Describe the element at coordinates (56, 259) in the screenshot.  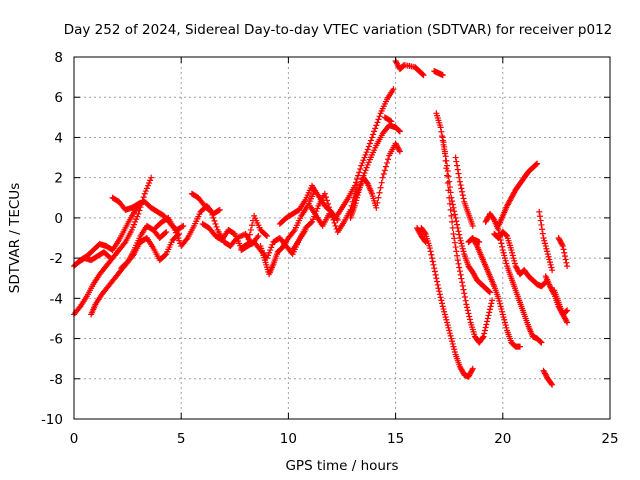
I see `y-tick-label: -2` at that location.